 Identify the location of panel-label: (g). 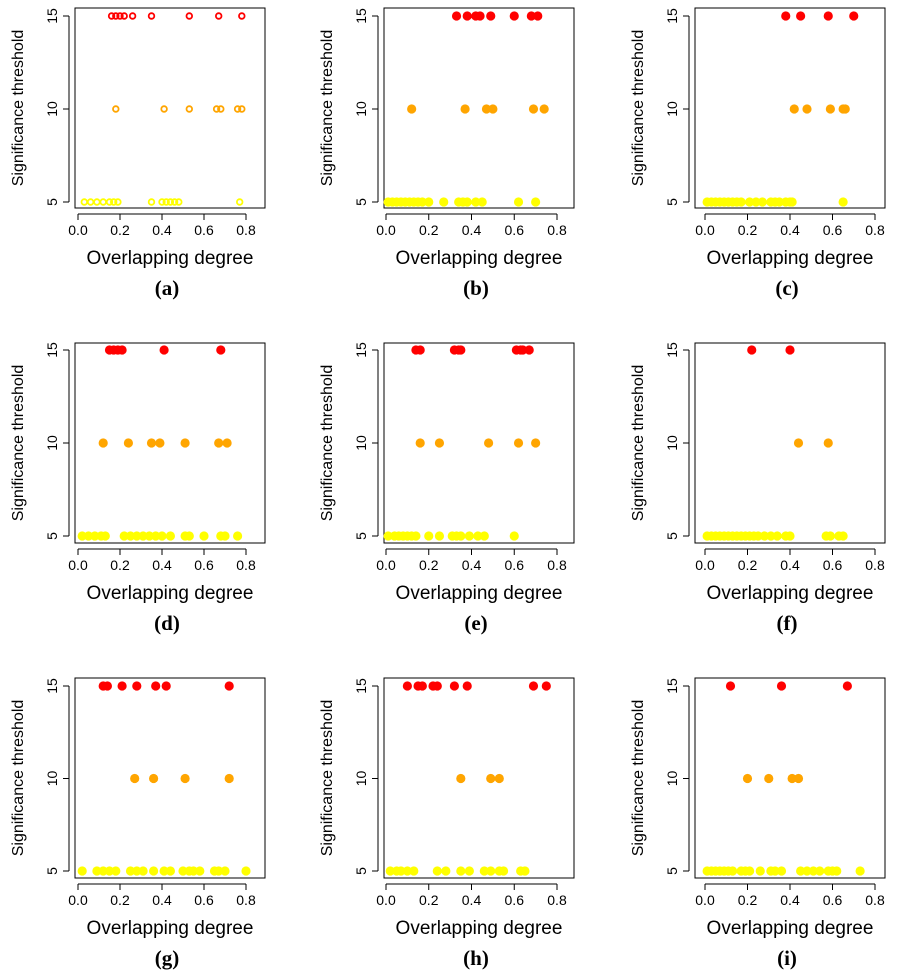
(167, 958).